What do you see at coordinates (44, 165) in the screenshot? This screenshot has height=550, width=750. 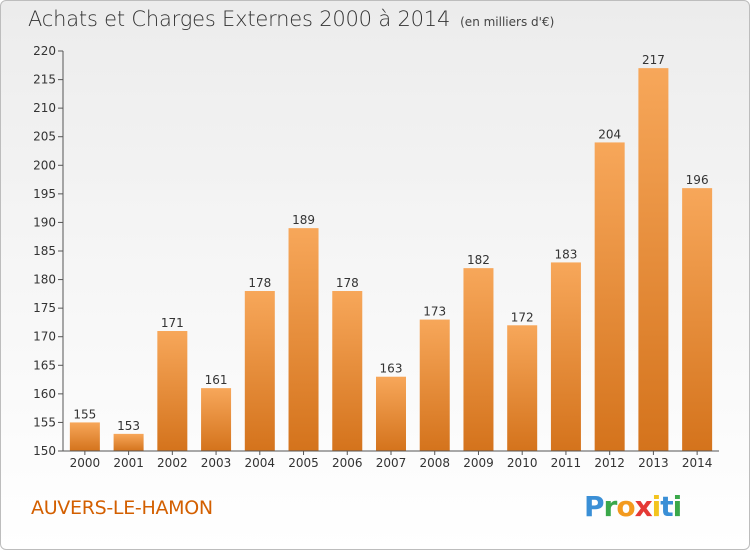 I see `y-tick-label: 200` at bounding box center [44, 165].